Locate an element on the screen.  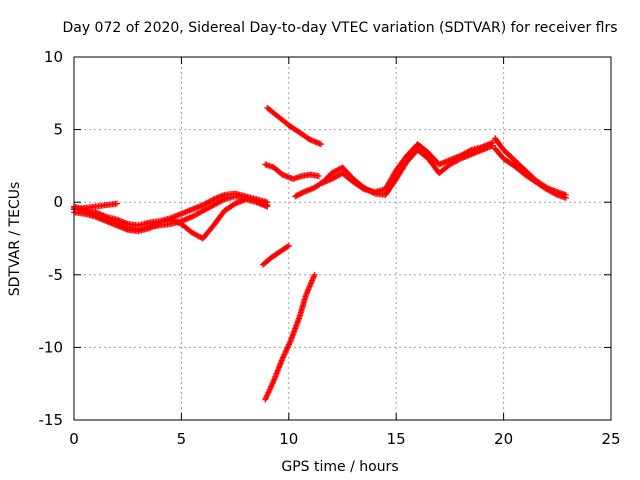
x-tick-label: 5 is located at coordinates (182, 439).